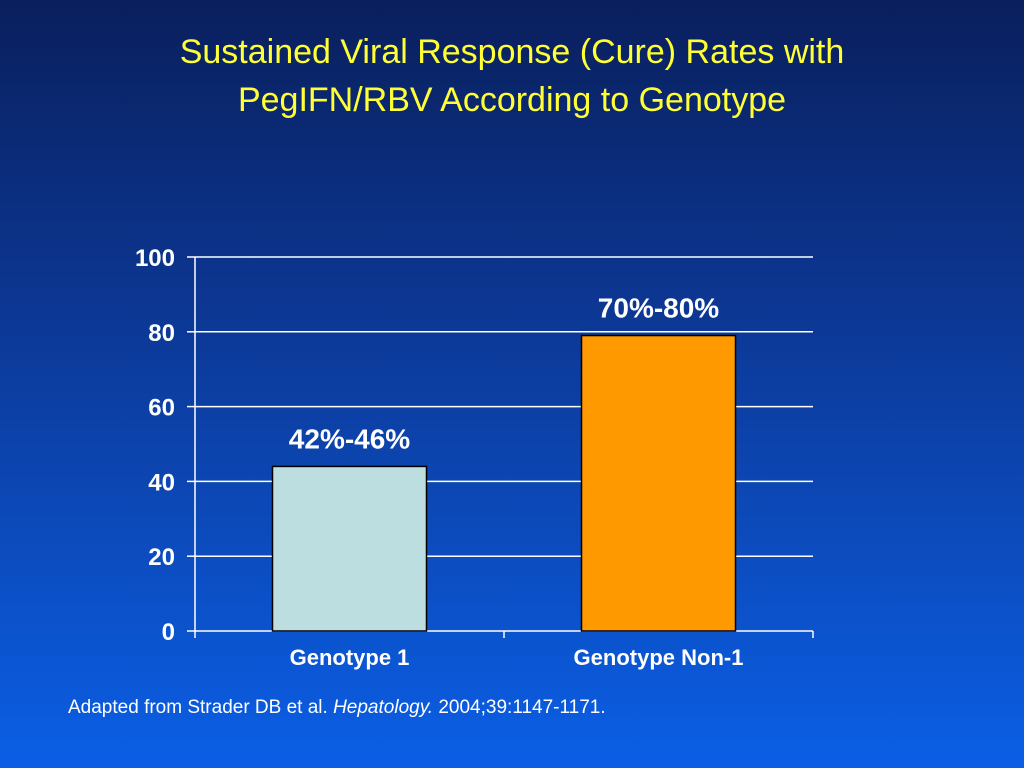  Describe the element at coordinates (350, 657) in the screenshot. I see `x-category-label: Genotype 1` at that location.